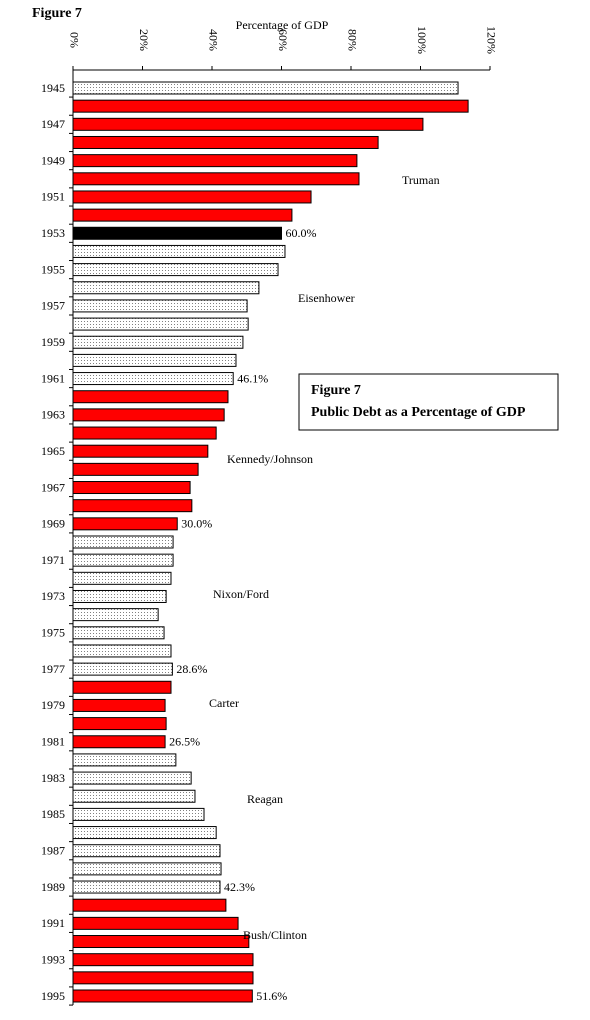 This screenshot has height=1020, width=590. Describe the element at coordinates (184, 742) in the screenshot. I see `value-label: 26.5%` at that location.